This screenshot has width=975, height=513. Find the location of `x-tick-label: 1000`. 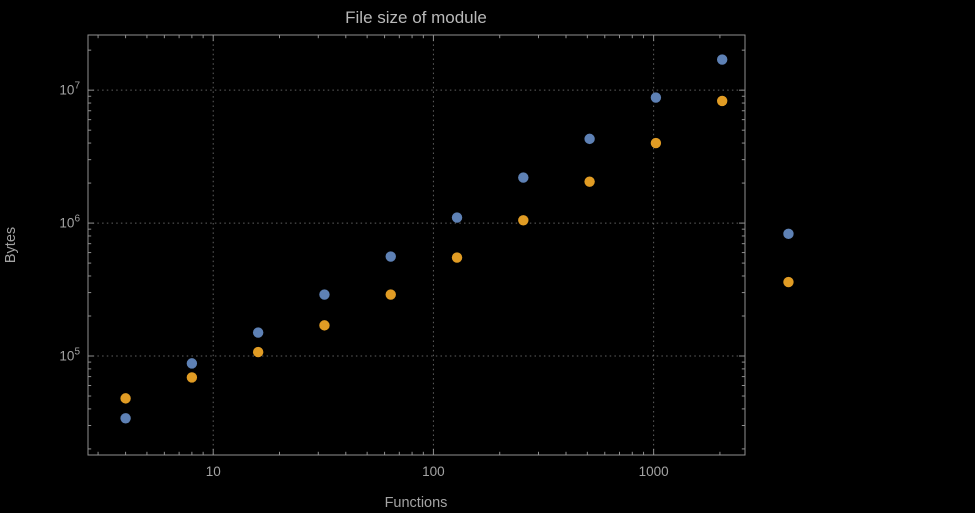

x-tick-label: 1000 is located at coordinates (654, 471).